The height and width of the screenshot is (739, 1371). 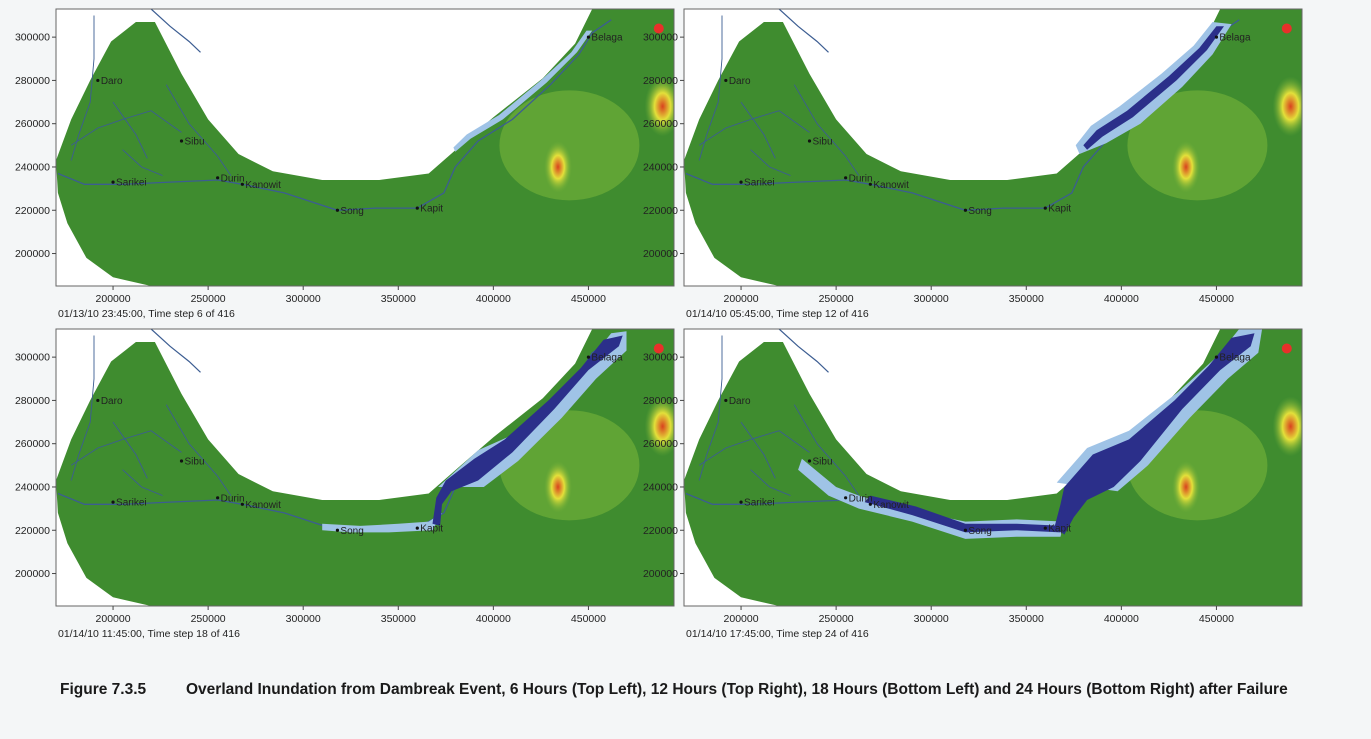 I want to click on timestep-caption: 01/14/10 11:45:00, Time step 18 of 416, so click(x=149, y=634).